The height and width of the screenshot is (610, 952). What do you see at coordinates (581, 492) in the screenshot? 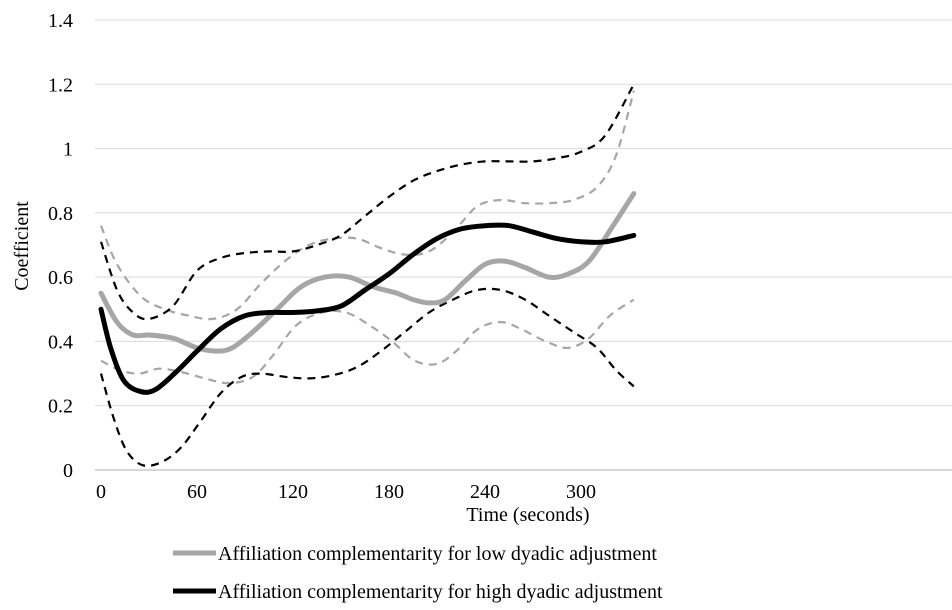
I see `x-tick-label: 300` at bounding box center [581, 492].